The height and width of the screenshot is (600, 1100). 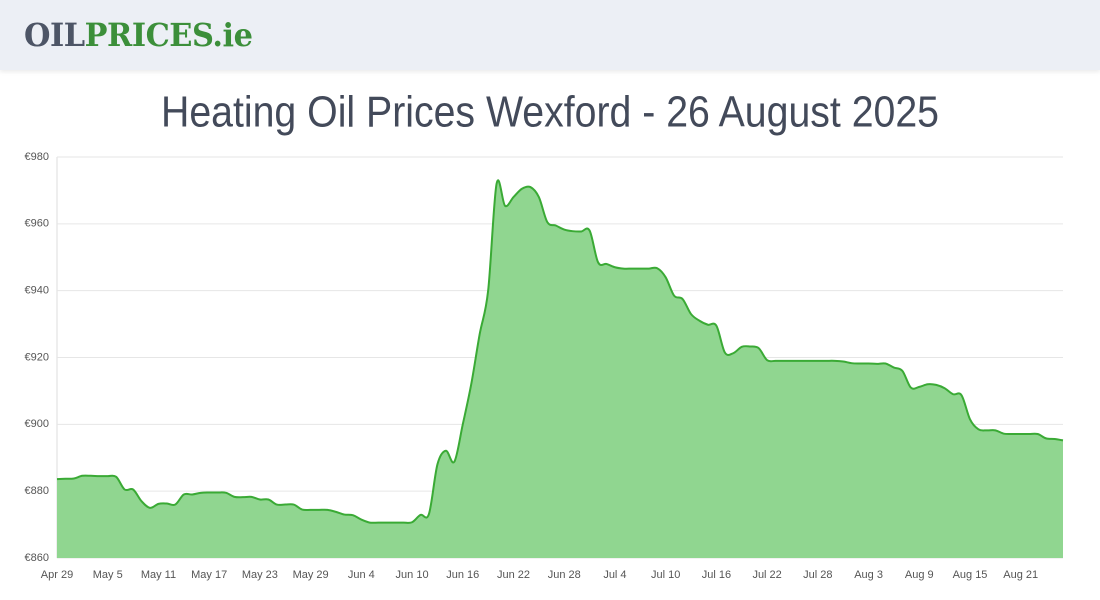 What do you see at coordinates (462, 575) in the screenshot?
I see `x-tick-label: Jun 16` at bounding box center [462, 575].